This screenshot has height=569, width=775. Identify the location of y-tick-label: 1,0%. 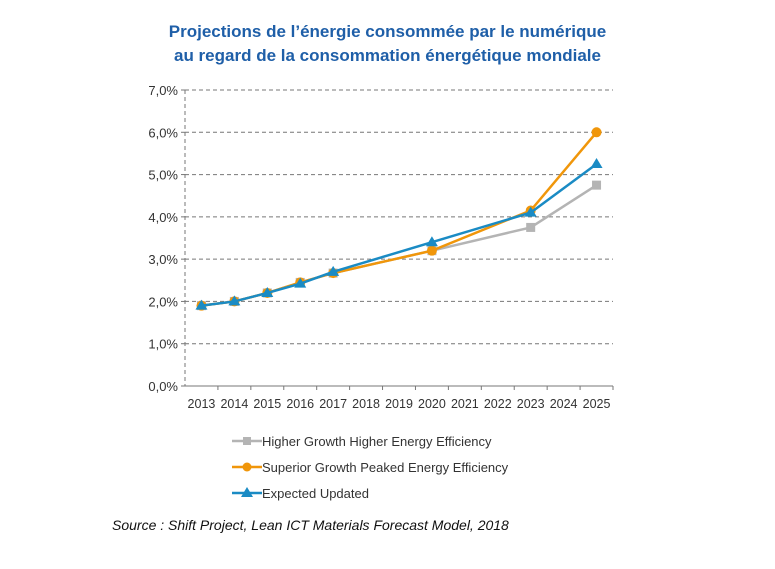
(163, 344).